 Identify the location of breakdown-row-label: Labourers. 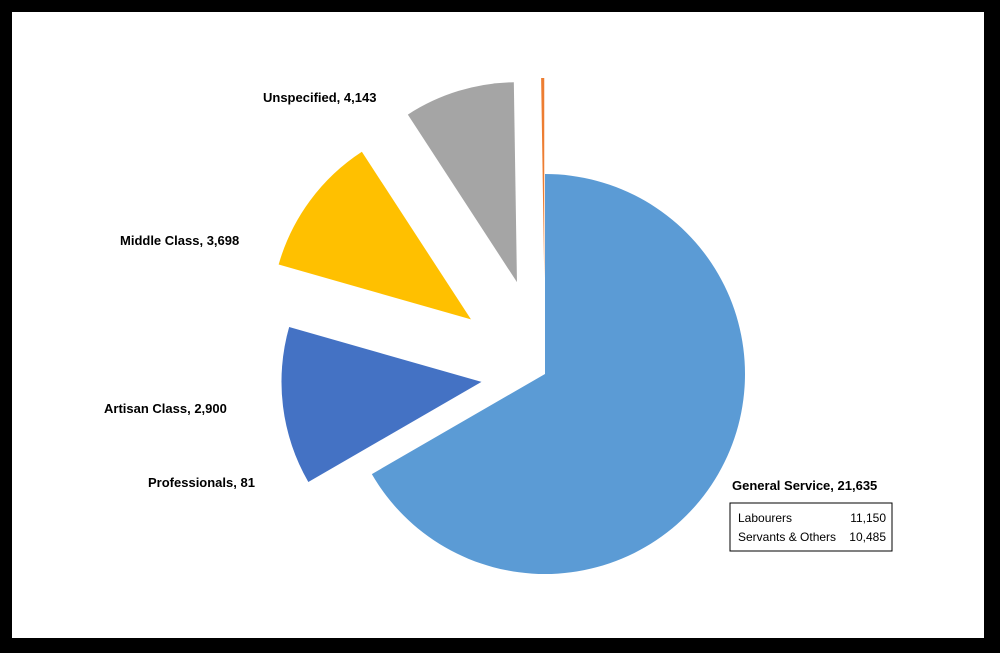
(765, 518).